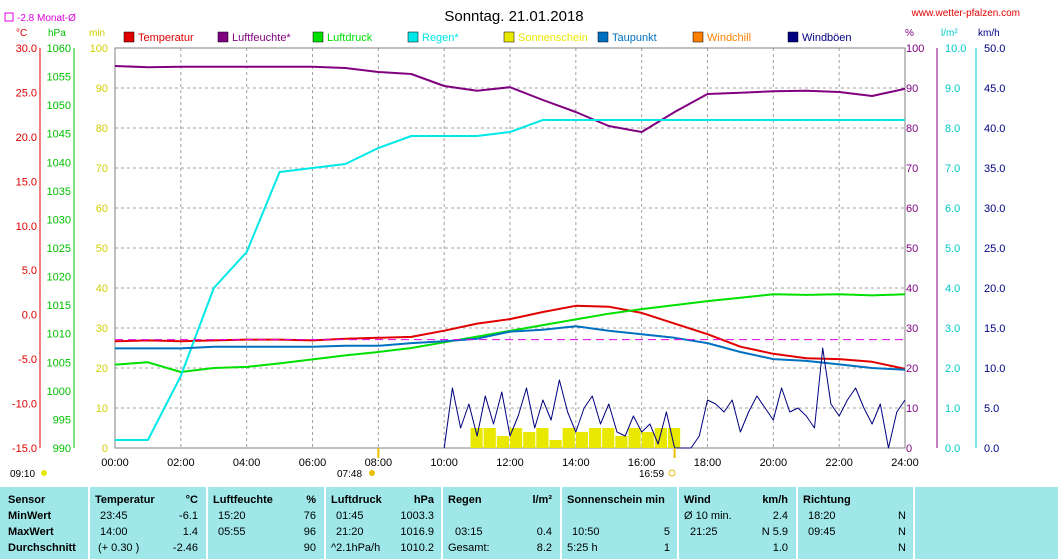  I want to click on temp-tick-label: -5.0, so click(27, 360).